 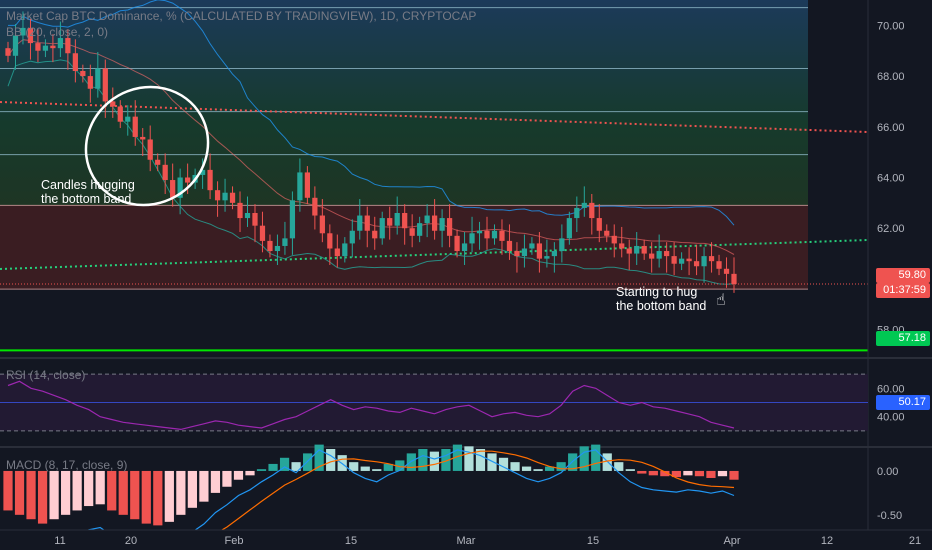 I want to click on rsi-indicator-label: RSI (14, close), so click(x=46, y=375).